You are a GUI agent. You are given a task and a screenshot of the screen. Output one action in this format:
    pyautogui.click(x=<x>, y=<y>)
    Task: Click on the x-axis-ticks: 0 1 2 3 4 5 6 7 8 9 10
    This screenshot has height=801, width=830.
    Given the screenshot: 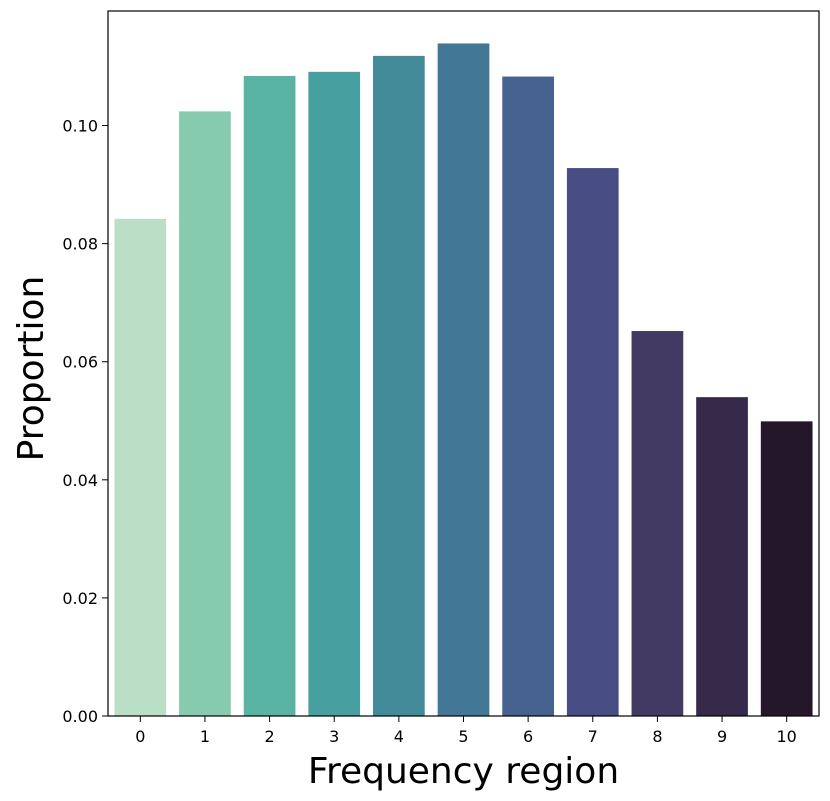 What is the action you would take?
    pyautogui.click(x=466, y=731)
    